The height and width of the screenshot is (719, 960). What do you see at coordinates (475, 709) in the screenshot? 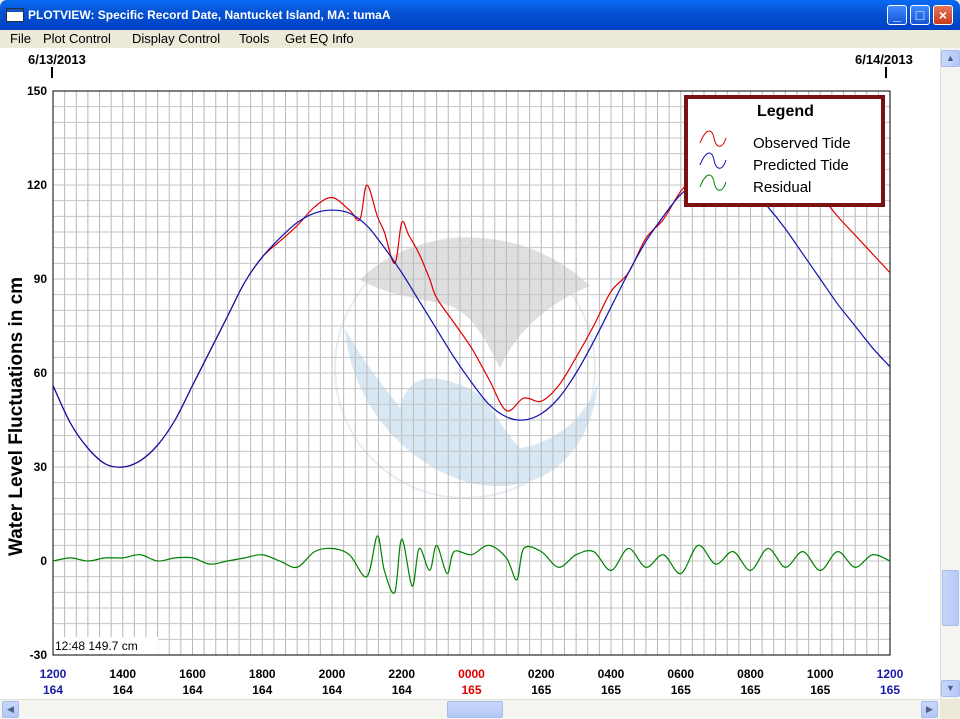
I see `horizontal-scroll-thumb` at bounding box center [475, 709].